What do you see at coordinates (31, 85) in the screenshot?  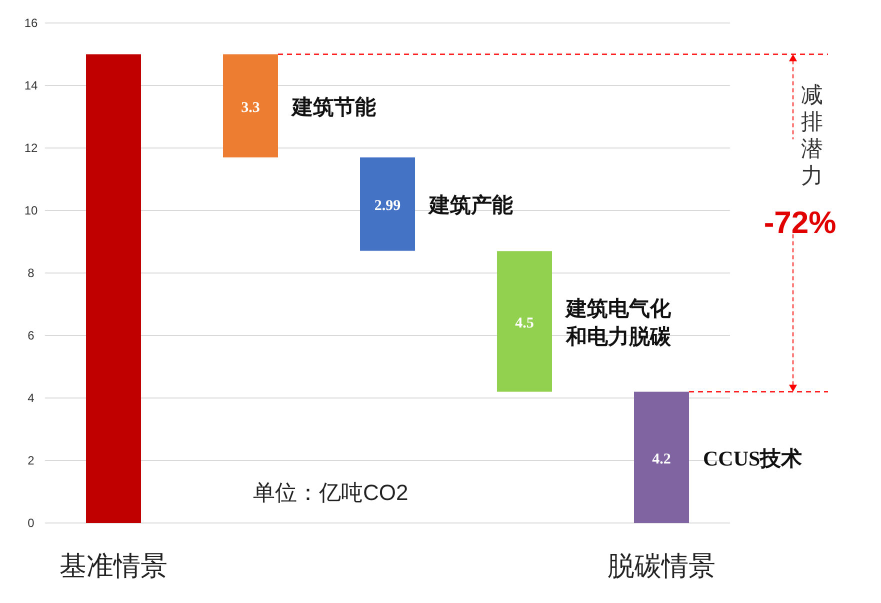 I see `y-tick-label: 14` at bounding box center [31, 85].